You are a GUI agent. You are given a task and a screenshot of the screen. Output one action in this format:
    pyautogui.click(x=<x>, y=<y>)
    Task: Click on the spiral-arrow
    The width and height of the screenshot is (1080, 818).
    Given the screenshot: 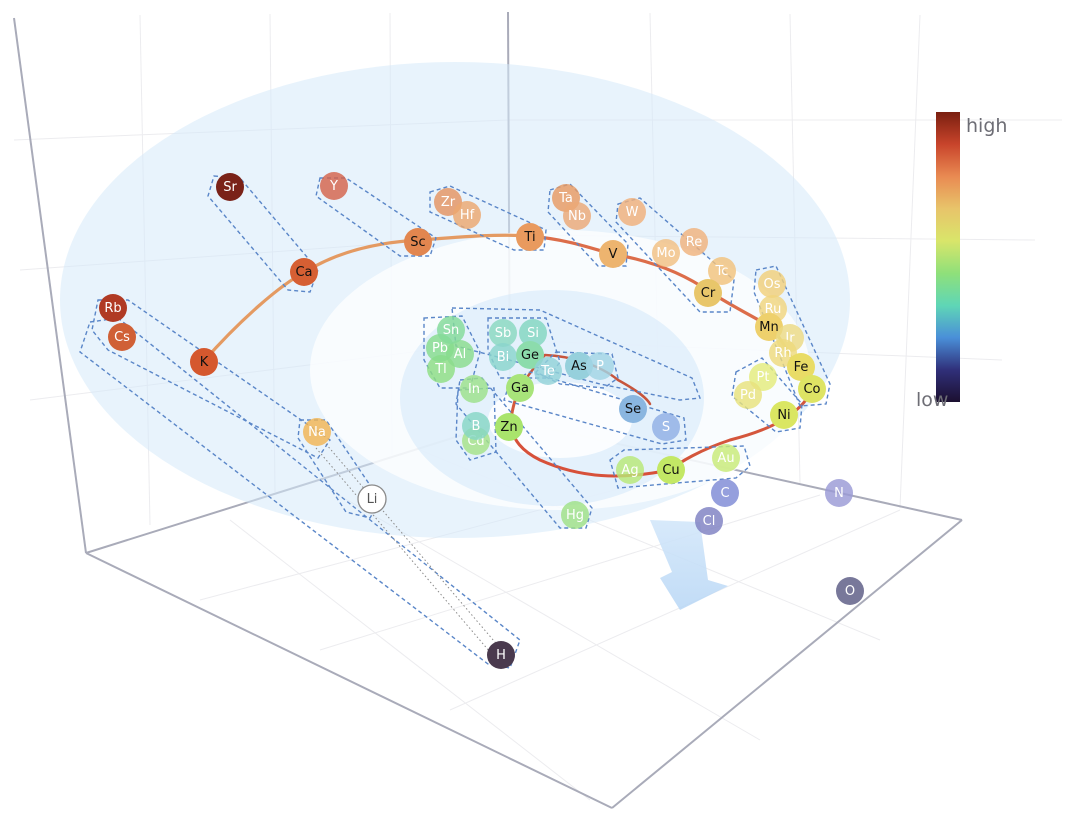 What is the action you would take?
    pyautogui.click(x=689, y=565)
    